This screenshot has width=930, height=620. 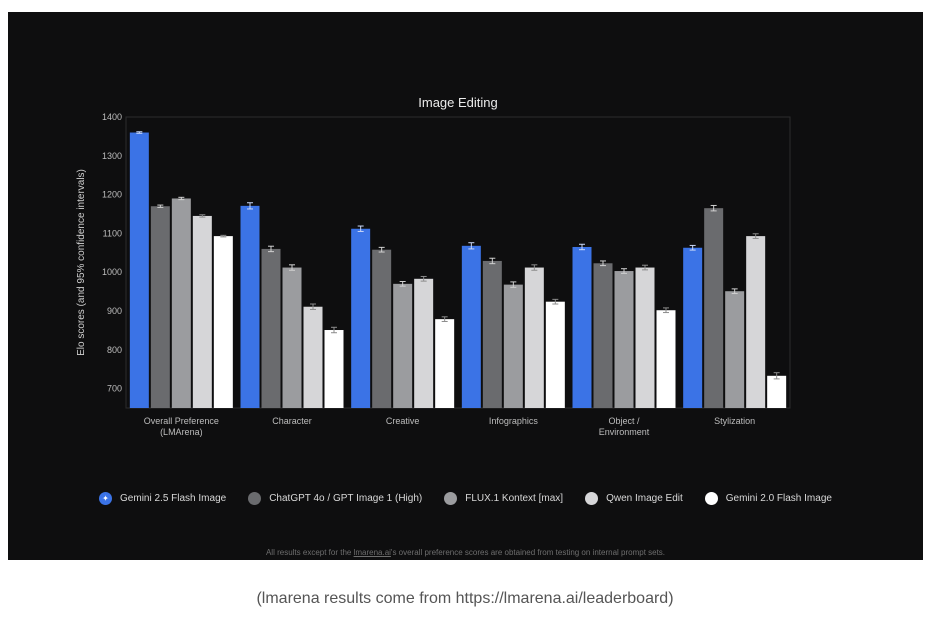 I want to click on gemini-sparkle-icon: ✦, so click(x=105, y=498).